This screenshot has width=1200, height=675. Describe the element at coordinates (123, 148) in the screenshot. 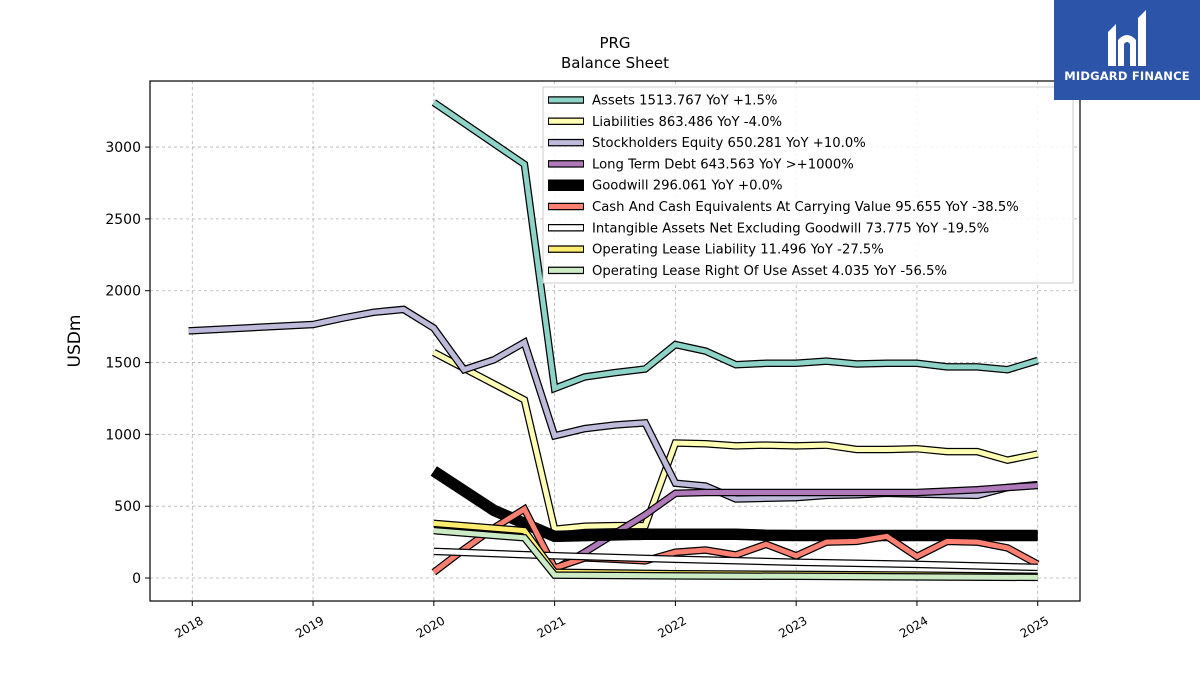

I see `y-tick-label: 3000` at that location.